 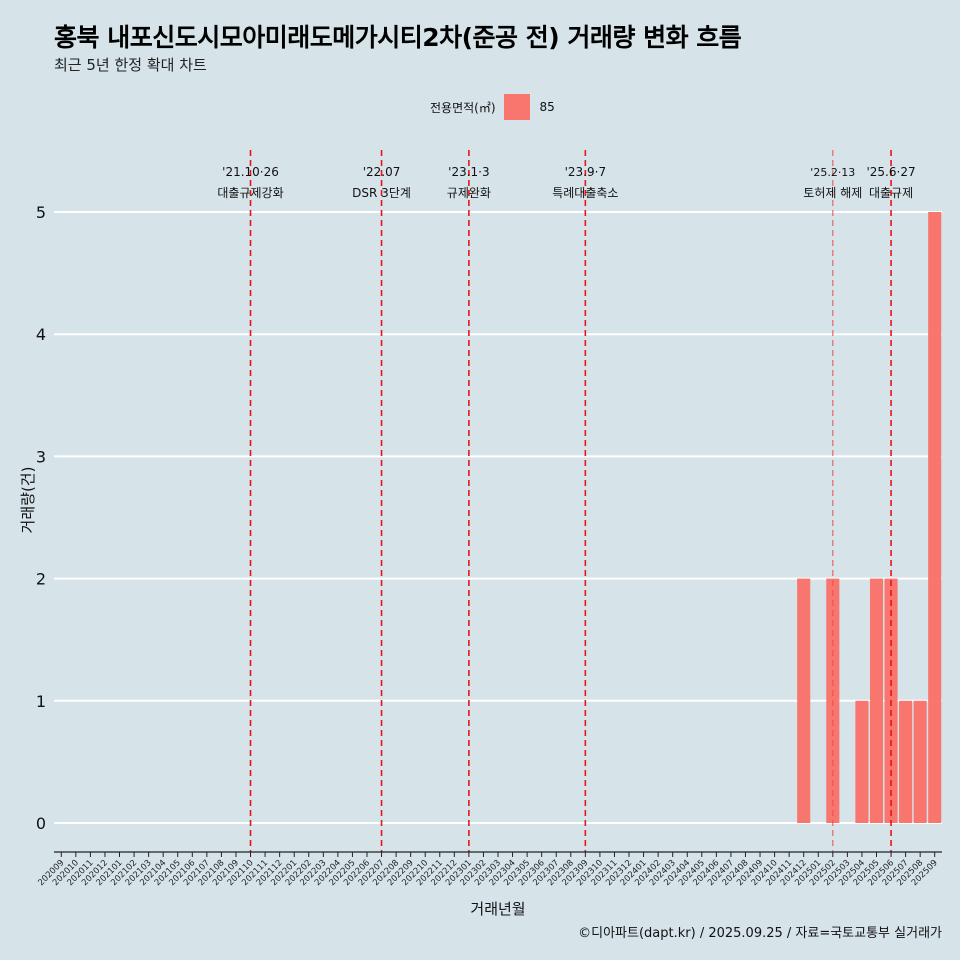 What do you see at coordinates (250, 193) in the screenshot?
I see `annotation-label: 대출규제강화` at bounding box center [250, 193].